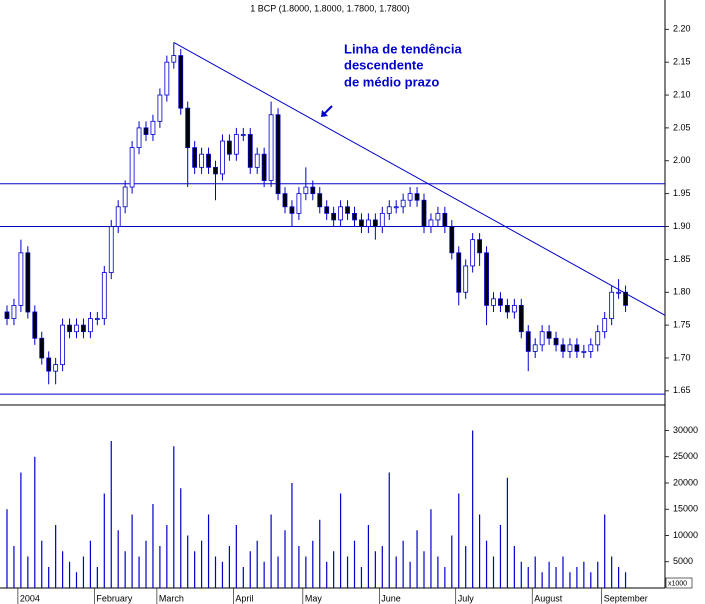 This screenshot has width=705, height=604. What do you see at coordinates (682, 390) in the screenshot?
I see `y-tick-label: 1.65` at bounding box center [682, 390].